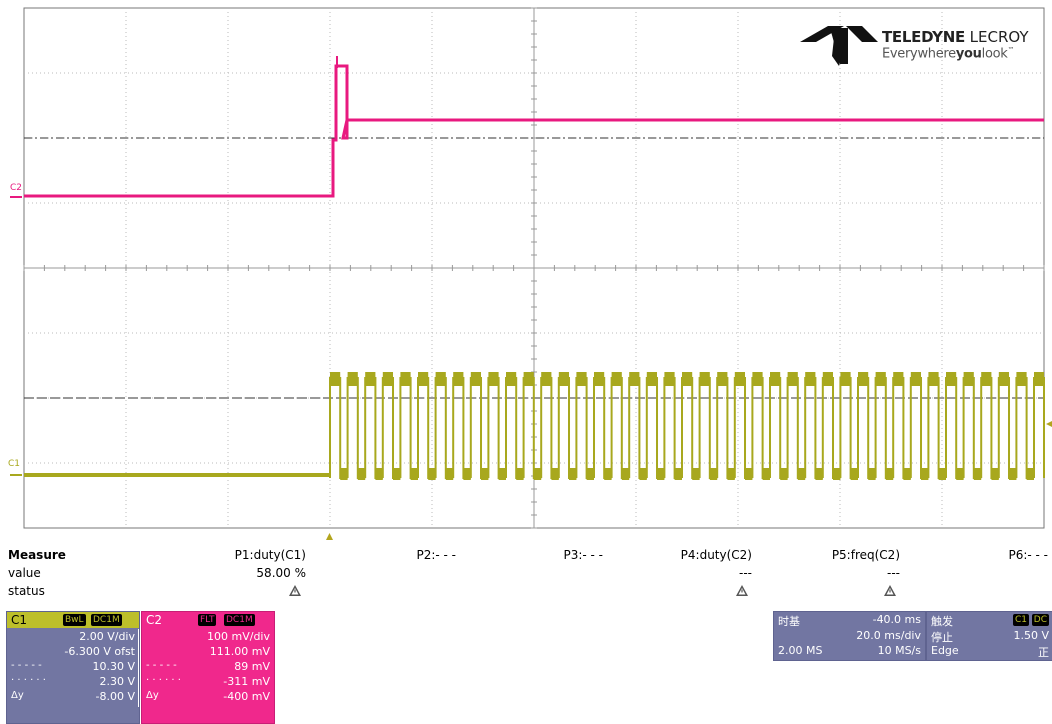  What do you see at coordinates (849, 636) in the screenshot?
I see `timebase-box: 时基 -40.0 ms 20.0 ms/div 2.00 MS 10 MS/s` at bounding box center [849, 636].